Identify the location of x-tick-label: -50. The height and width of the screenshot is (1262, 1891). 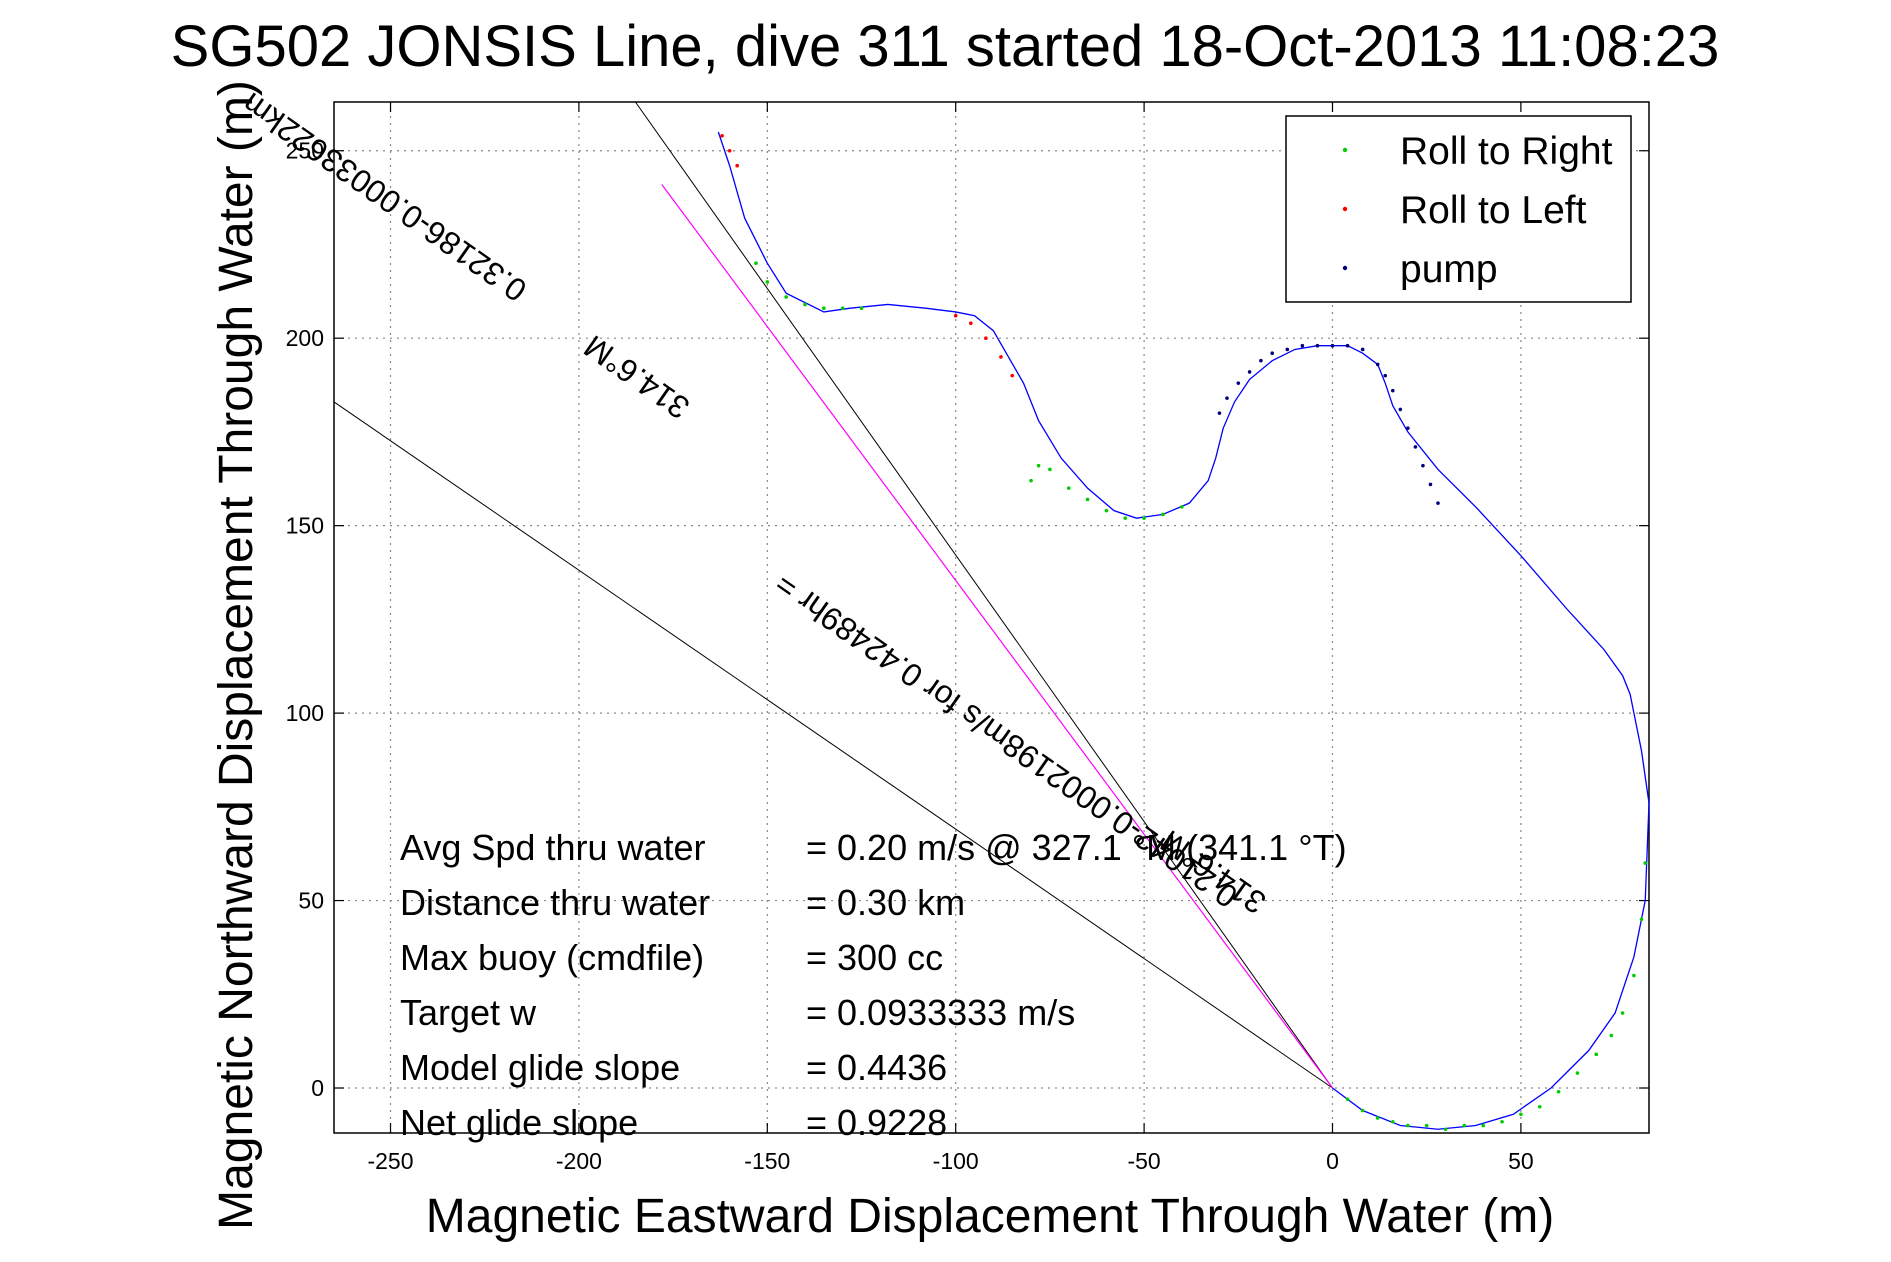
(1143, 1161).